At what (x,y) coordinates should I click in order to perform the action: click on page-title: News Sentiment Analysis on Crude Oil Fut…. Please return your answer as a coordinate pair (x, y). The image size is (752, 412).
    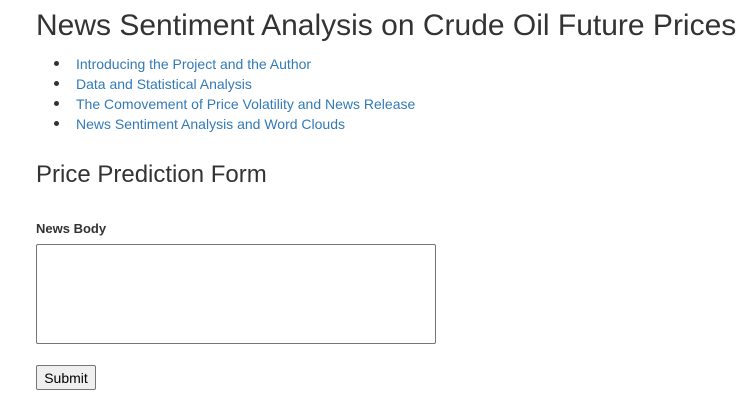
    Looking at the image, I should click on (386, 26).